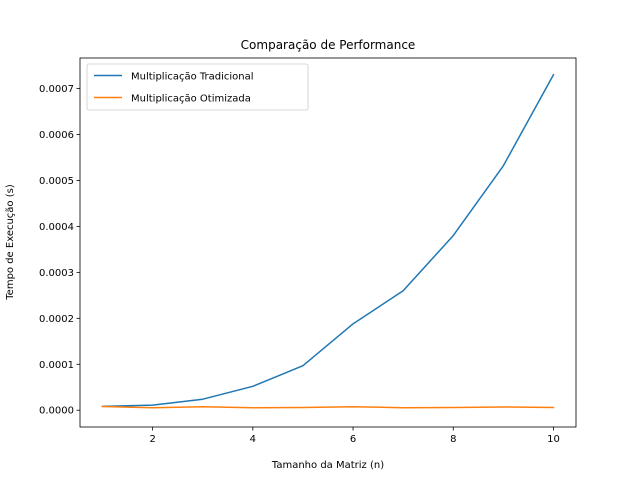  What do you see at coordinates (56, 365) in the screenshot?
I see `y-tick-label: 0.0001` at bounding box center [56, 365].